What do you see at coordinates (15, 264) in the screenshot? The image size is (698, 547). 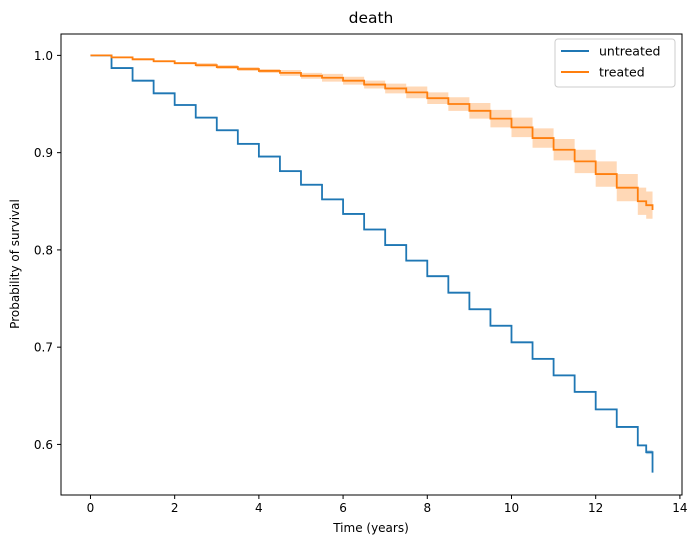 I see `y-axis-label: Probability of survival` at bounding box center [15, 264].